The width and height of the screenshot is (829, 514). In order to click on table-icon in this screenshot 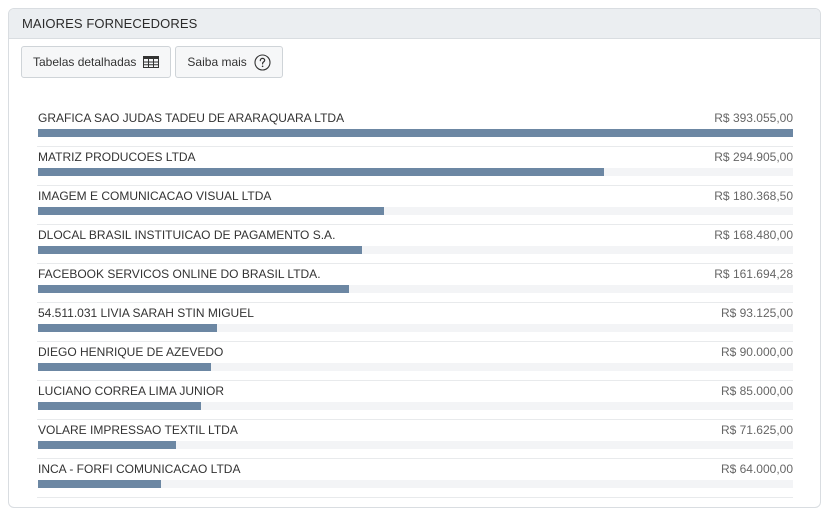, I will do `click(151, 62)`.